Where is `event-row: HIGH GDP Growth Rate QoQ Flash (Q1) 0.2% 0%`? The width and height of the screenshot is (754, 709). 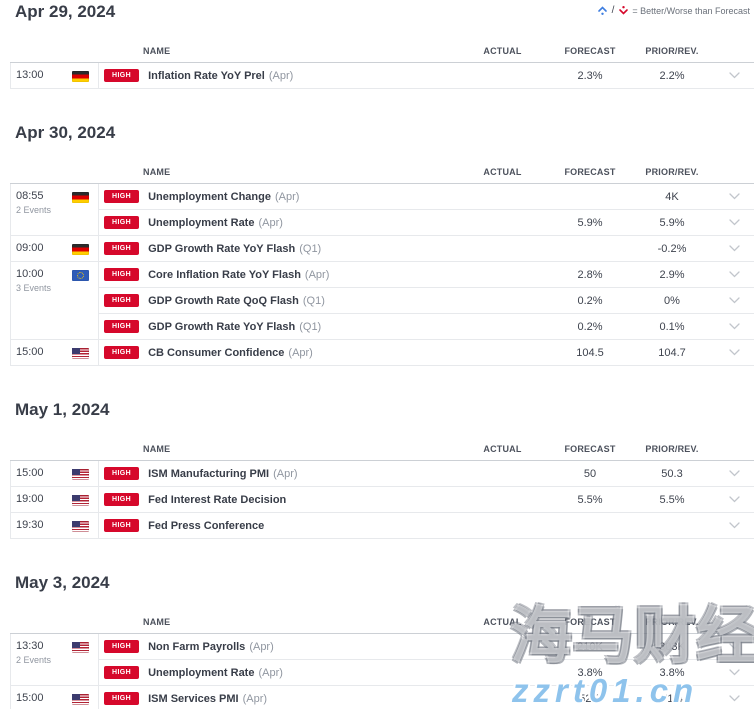 event-row: HIGH GDP Growth Rate QoQ Flash (Q1) 0.2% 0% is located at coordinates (426, 301).